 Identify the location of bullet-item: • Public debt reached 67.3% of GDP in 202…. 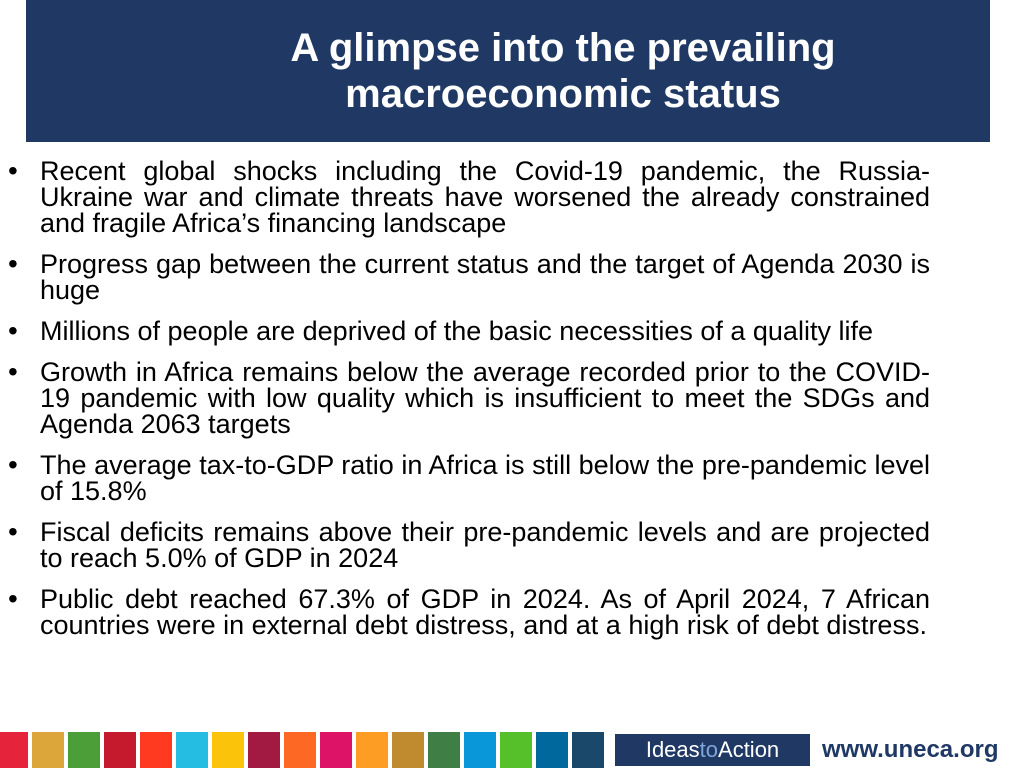
(469, 611).